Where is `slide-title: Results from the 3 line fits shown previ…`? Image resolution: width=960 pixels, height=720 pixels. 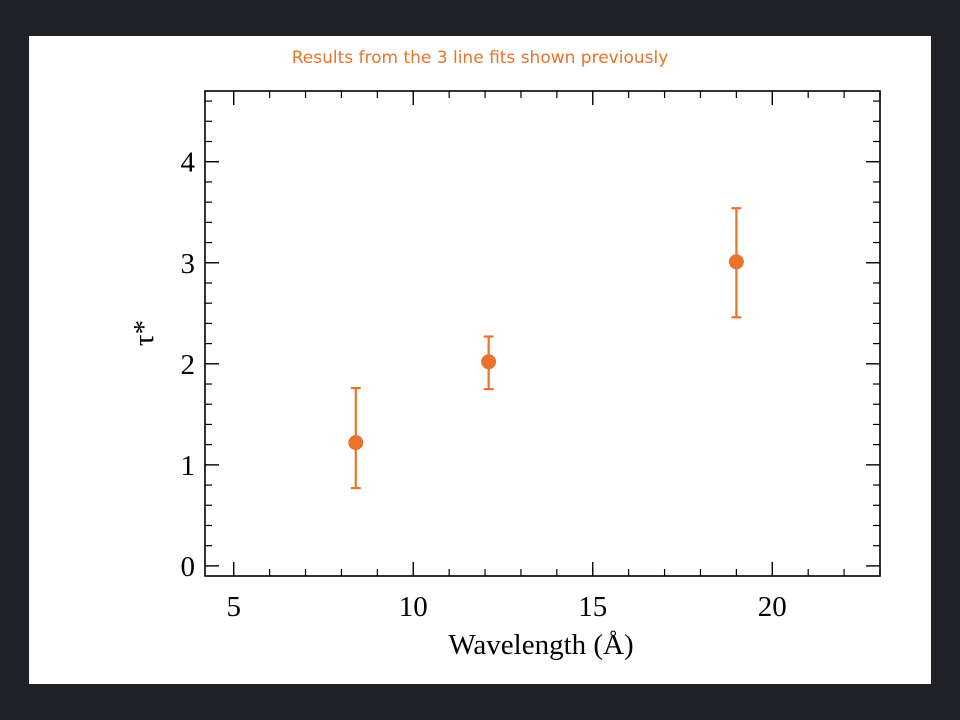
slide-title: Results from the 3 line fits shown previ… is located at coordinates (480, 58).